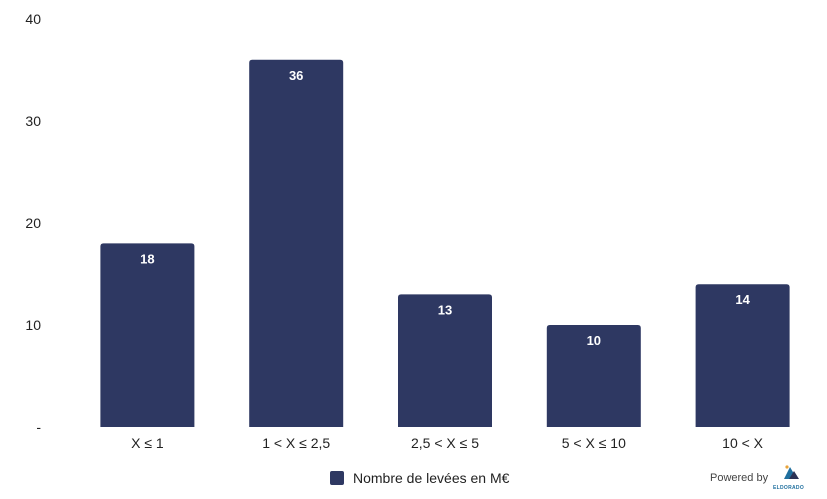  What do you see at coordinates (743, 443) in the screenshot?
I see `x-tick-label: 10 < X` at bounding box center [743, 443].